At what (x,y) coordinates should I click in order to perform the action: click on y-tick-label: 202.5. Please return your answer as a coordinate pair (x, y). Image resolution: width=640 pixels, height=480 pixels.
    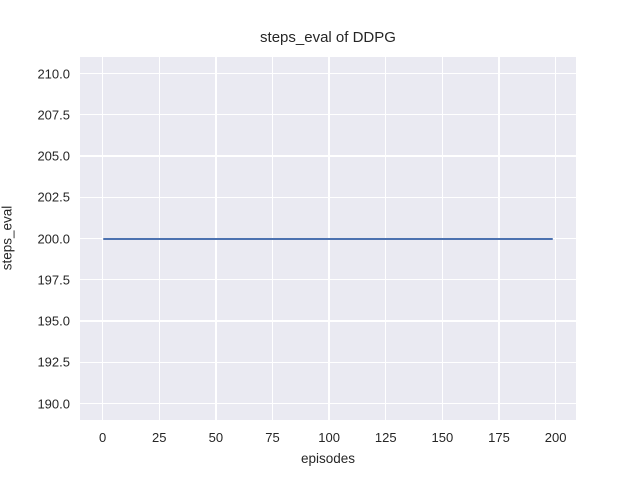
    Looking at the image, I should click on (53, 197).